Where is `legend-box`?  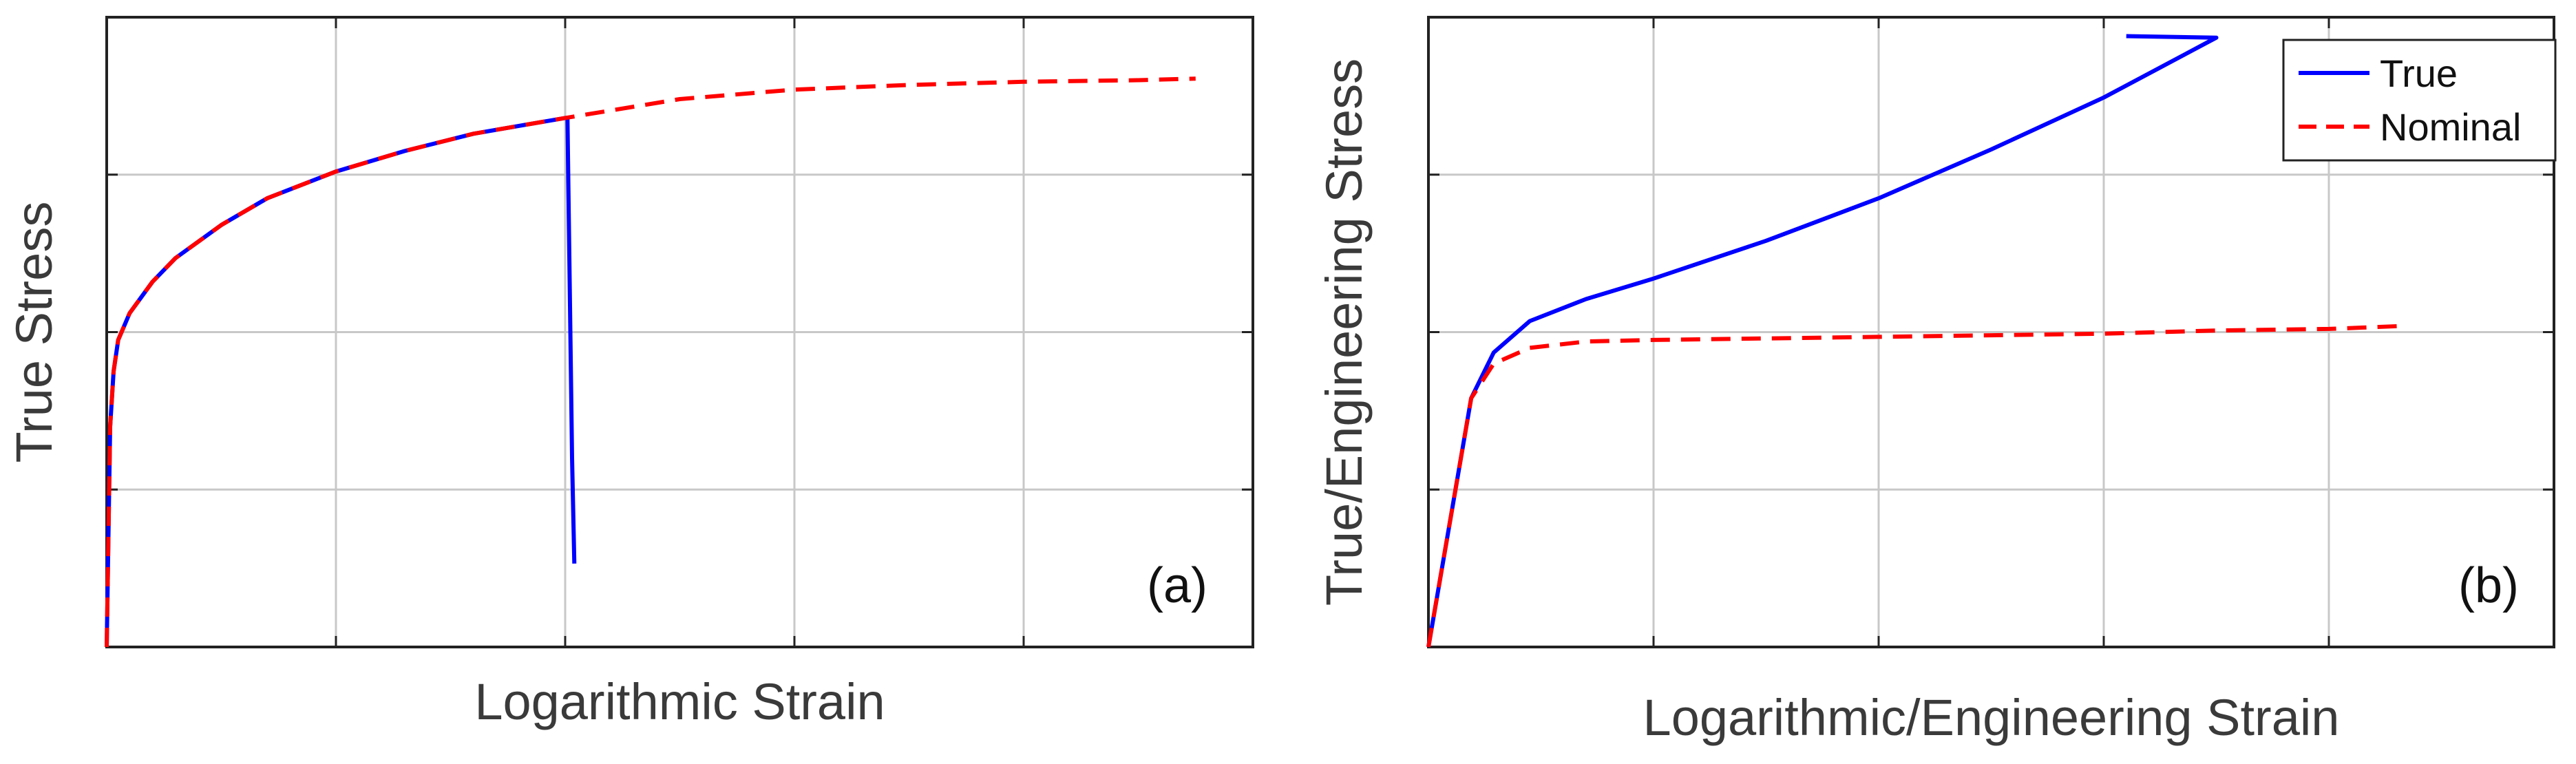 legend-box is located at coordinates (2420, 100).